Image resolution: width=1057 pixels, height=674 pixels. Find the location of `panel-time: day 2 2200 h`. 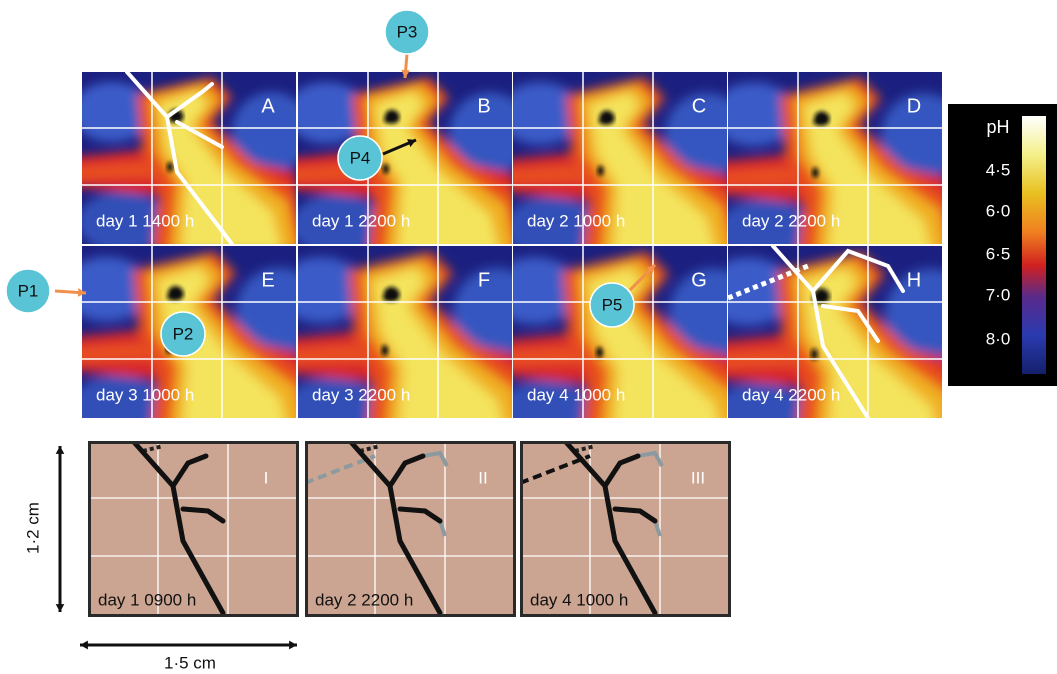

panel-time: day 2 2200 h is located at coordinates (791, 220).